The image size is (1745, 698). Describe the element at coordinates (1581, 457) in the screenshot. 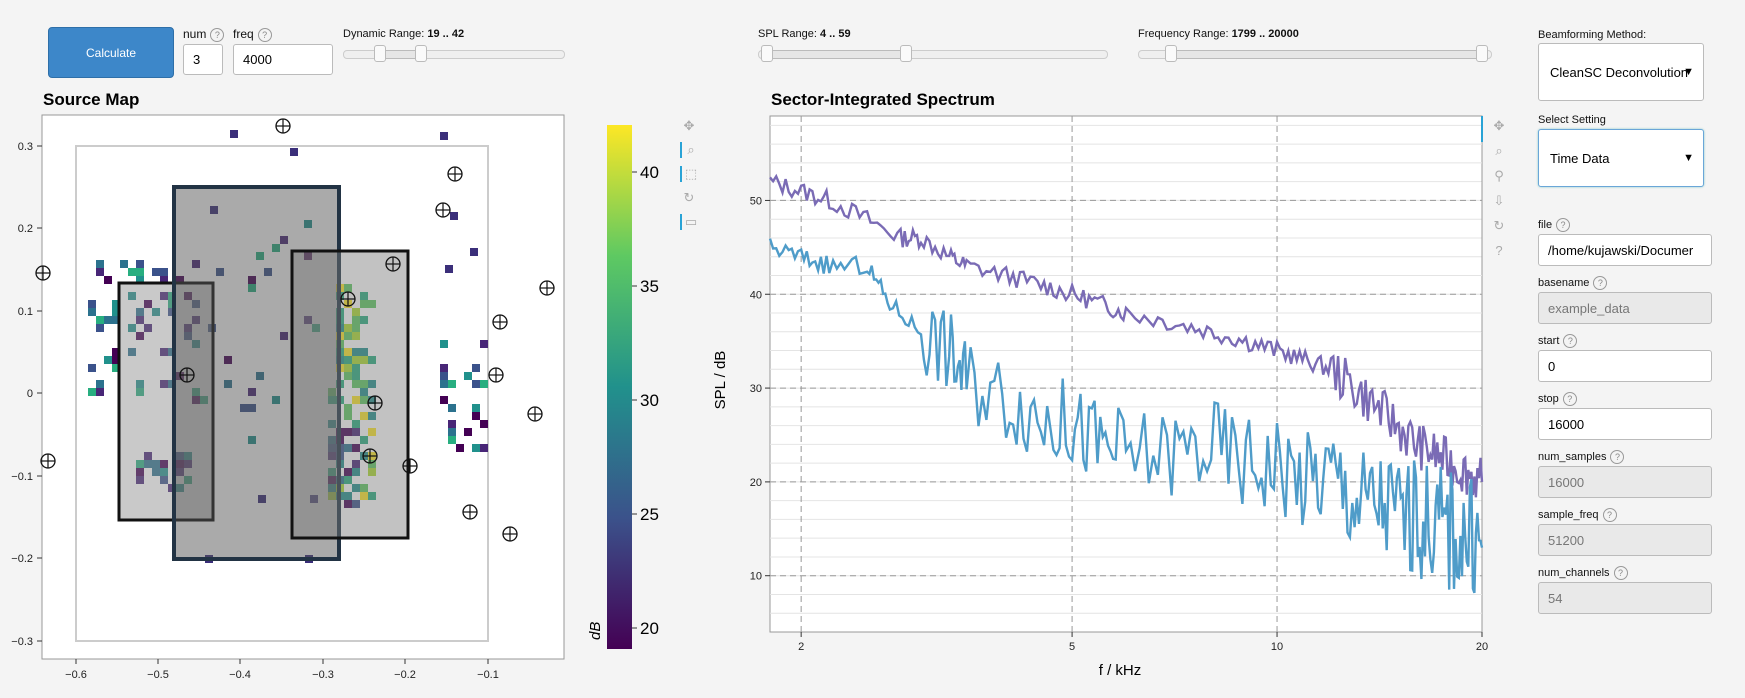

I see `field-label-num-samples: num_samples?` at that location.